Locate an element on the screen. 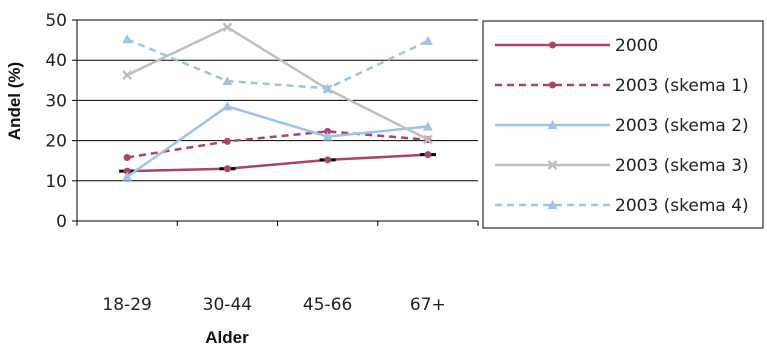  x-axis-title: Alder is located at coordinates (227, 337).